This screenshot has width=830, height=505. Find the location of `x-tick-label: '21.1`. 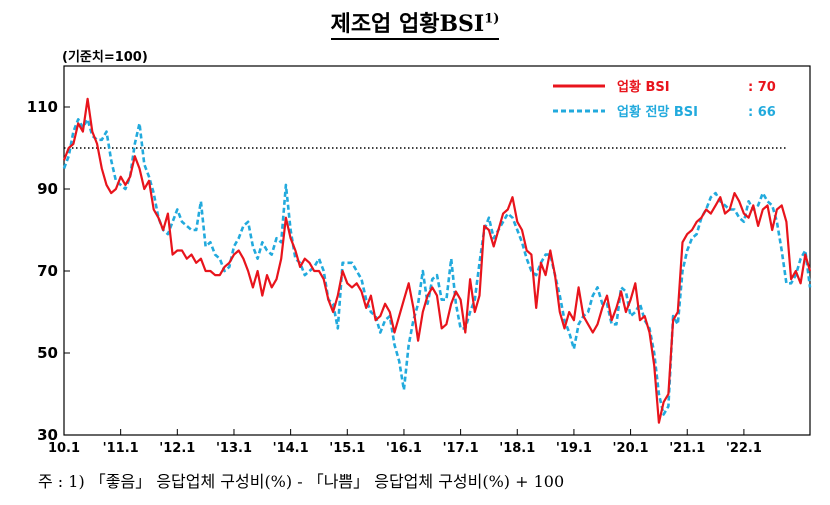

x-tick-label: '21.1 is located at coordinates (687, 448).